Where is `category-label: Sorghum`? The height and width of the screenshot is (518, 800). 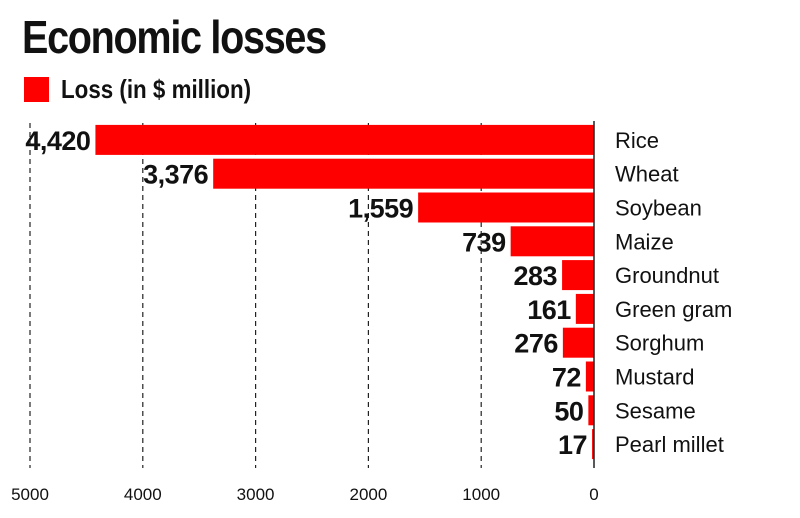
category-label: Sorghum is located at coordinates (659, 343).